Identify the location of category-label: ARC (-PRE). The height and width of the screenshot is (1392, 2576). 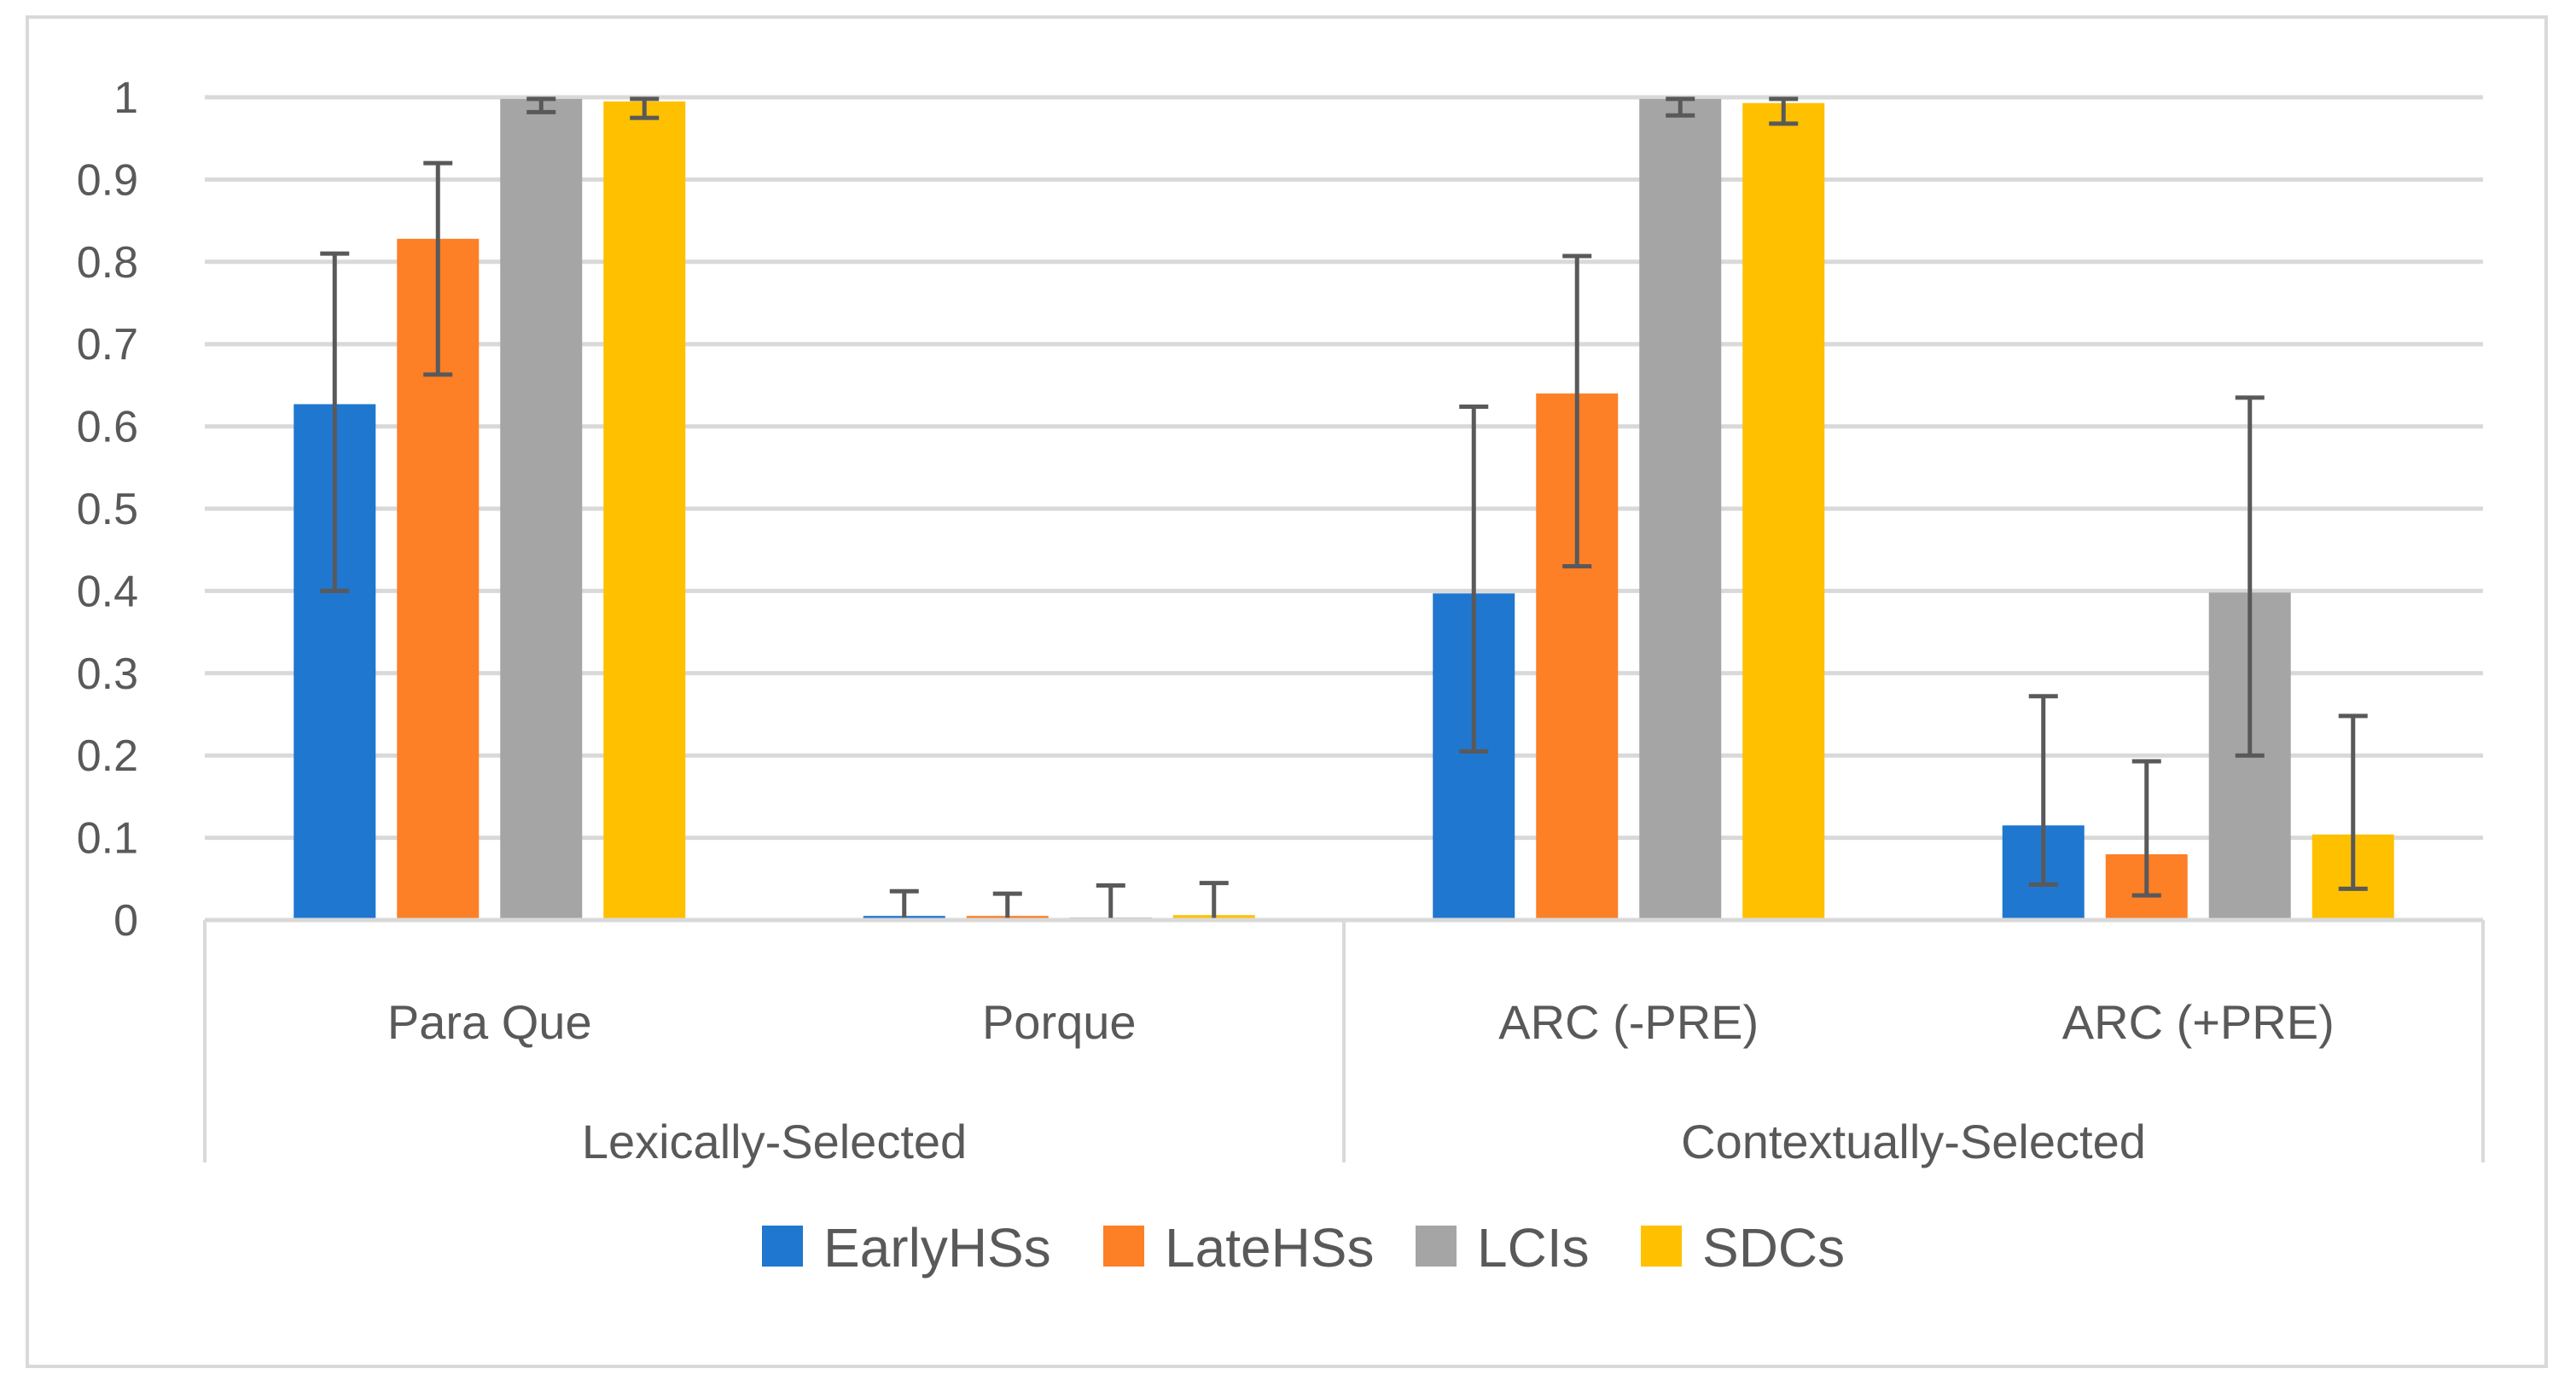
(1628, 1022).